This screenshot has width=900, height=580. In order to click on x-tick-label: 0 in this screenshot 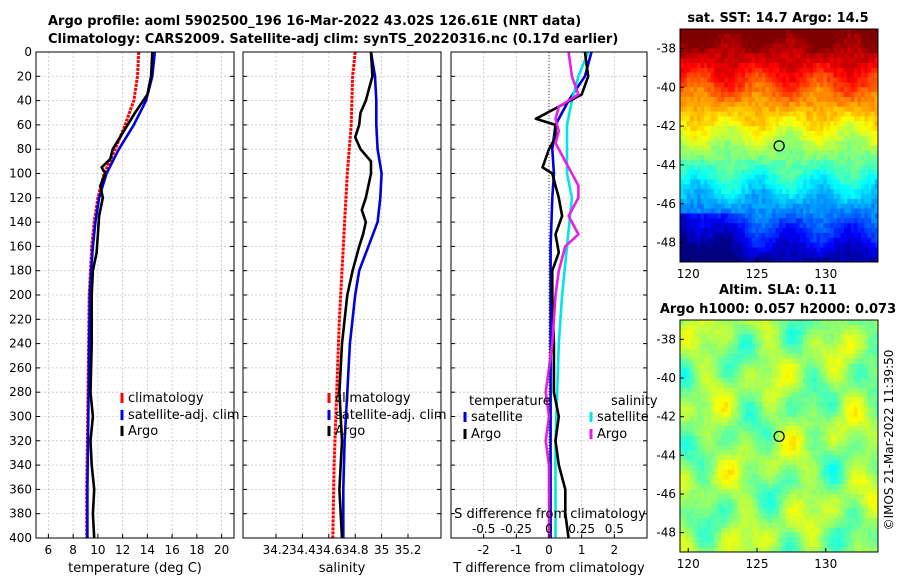, I will do `click(549, 550)`.